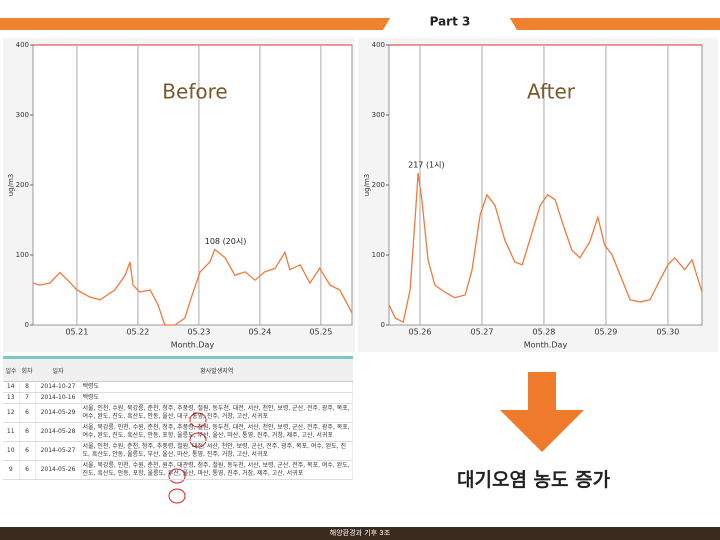 The width and height of the screenshot is (720, 540). Describe the element at coordinates (605, 332) in the screenshot. I see `x-tick-label: 05.29` at that location.